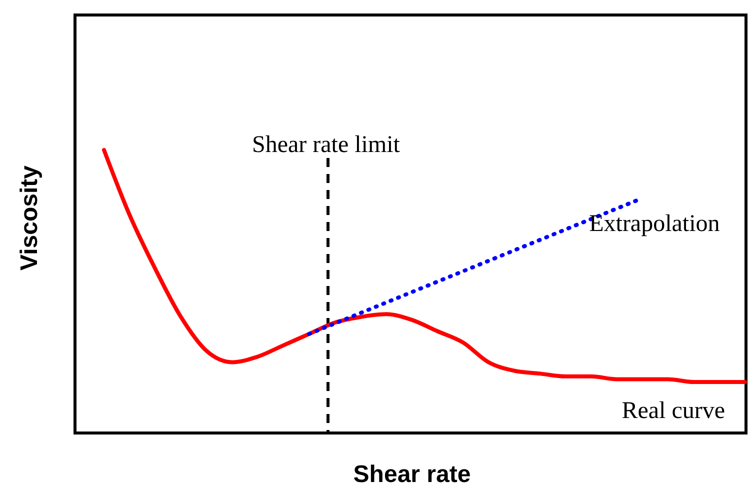  Describe the element at coordinates (326, 145) in the screenshot. I see `annotation: Shear rate limit` at that location.